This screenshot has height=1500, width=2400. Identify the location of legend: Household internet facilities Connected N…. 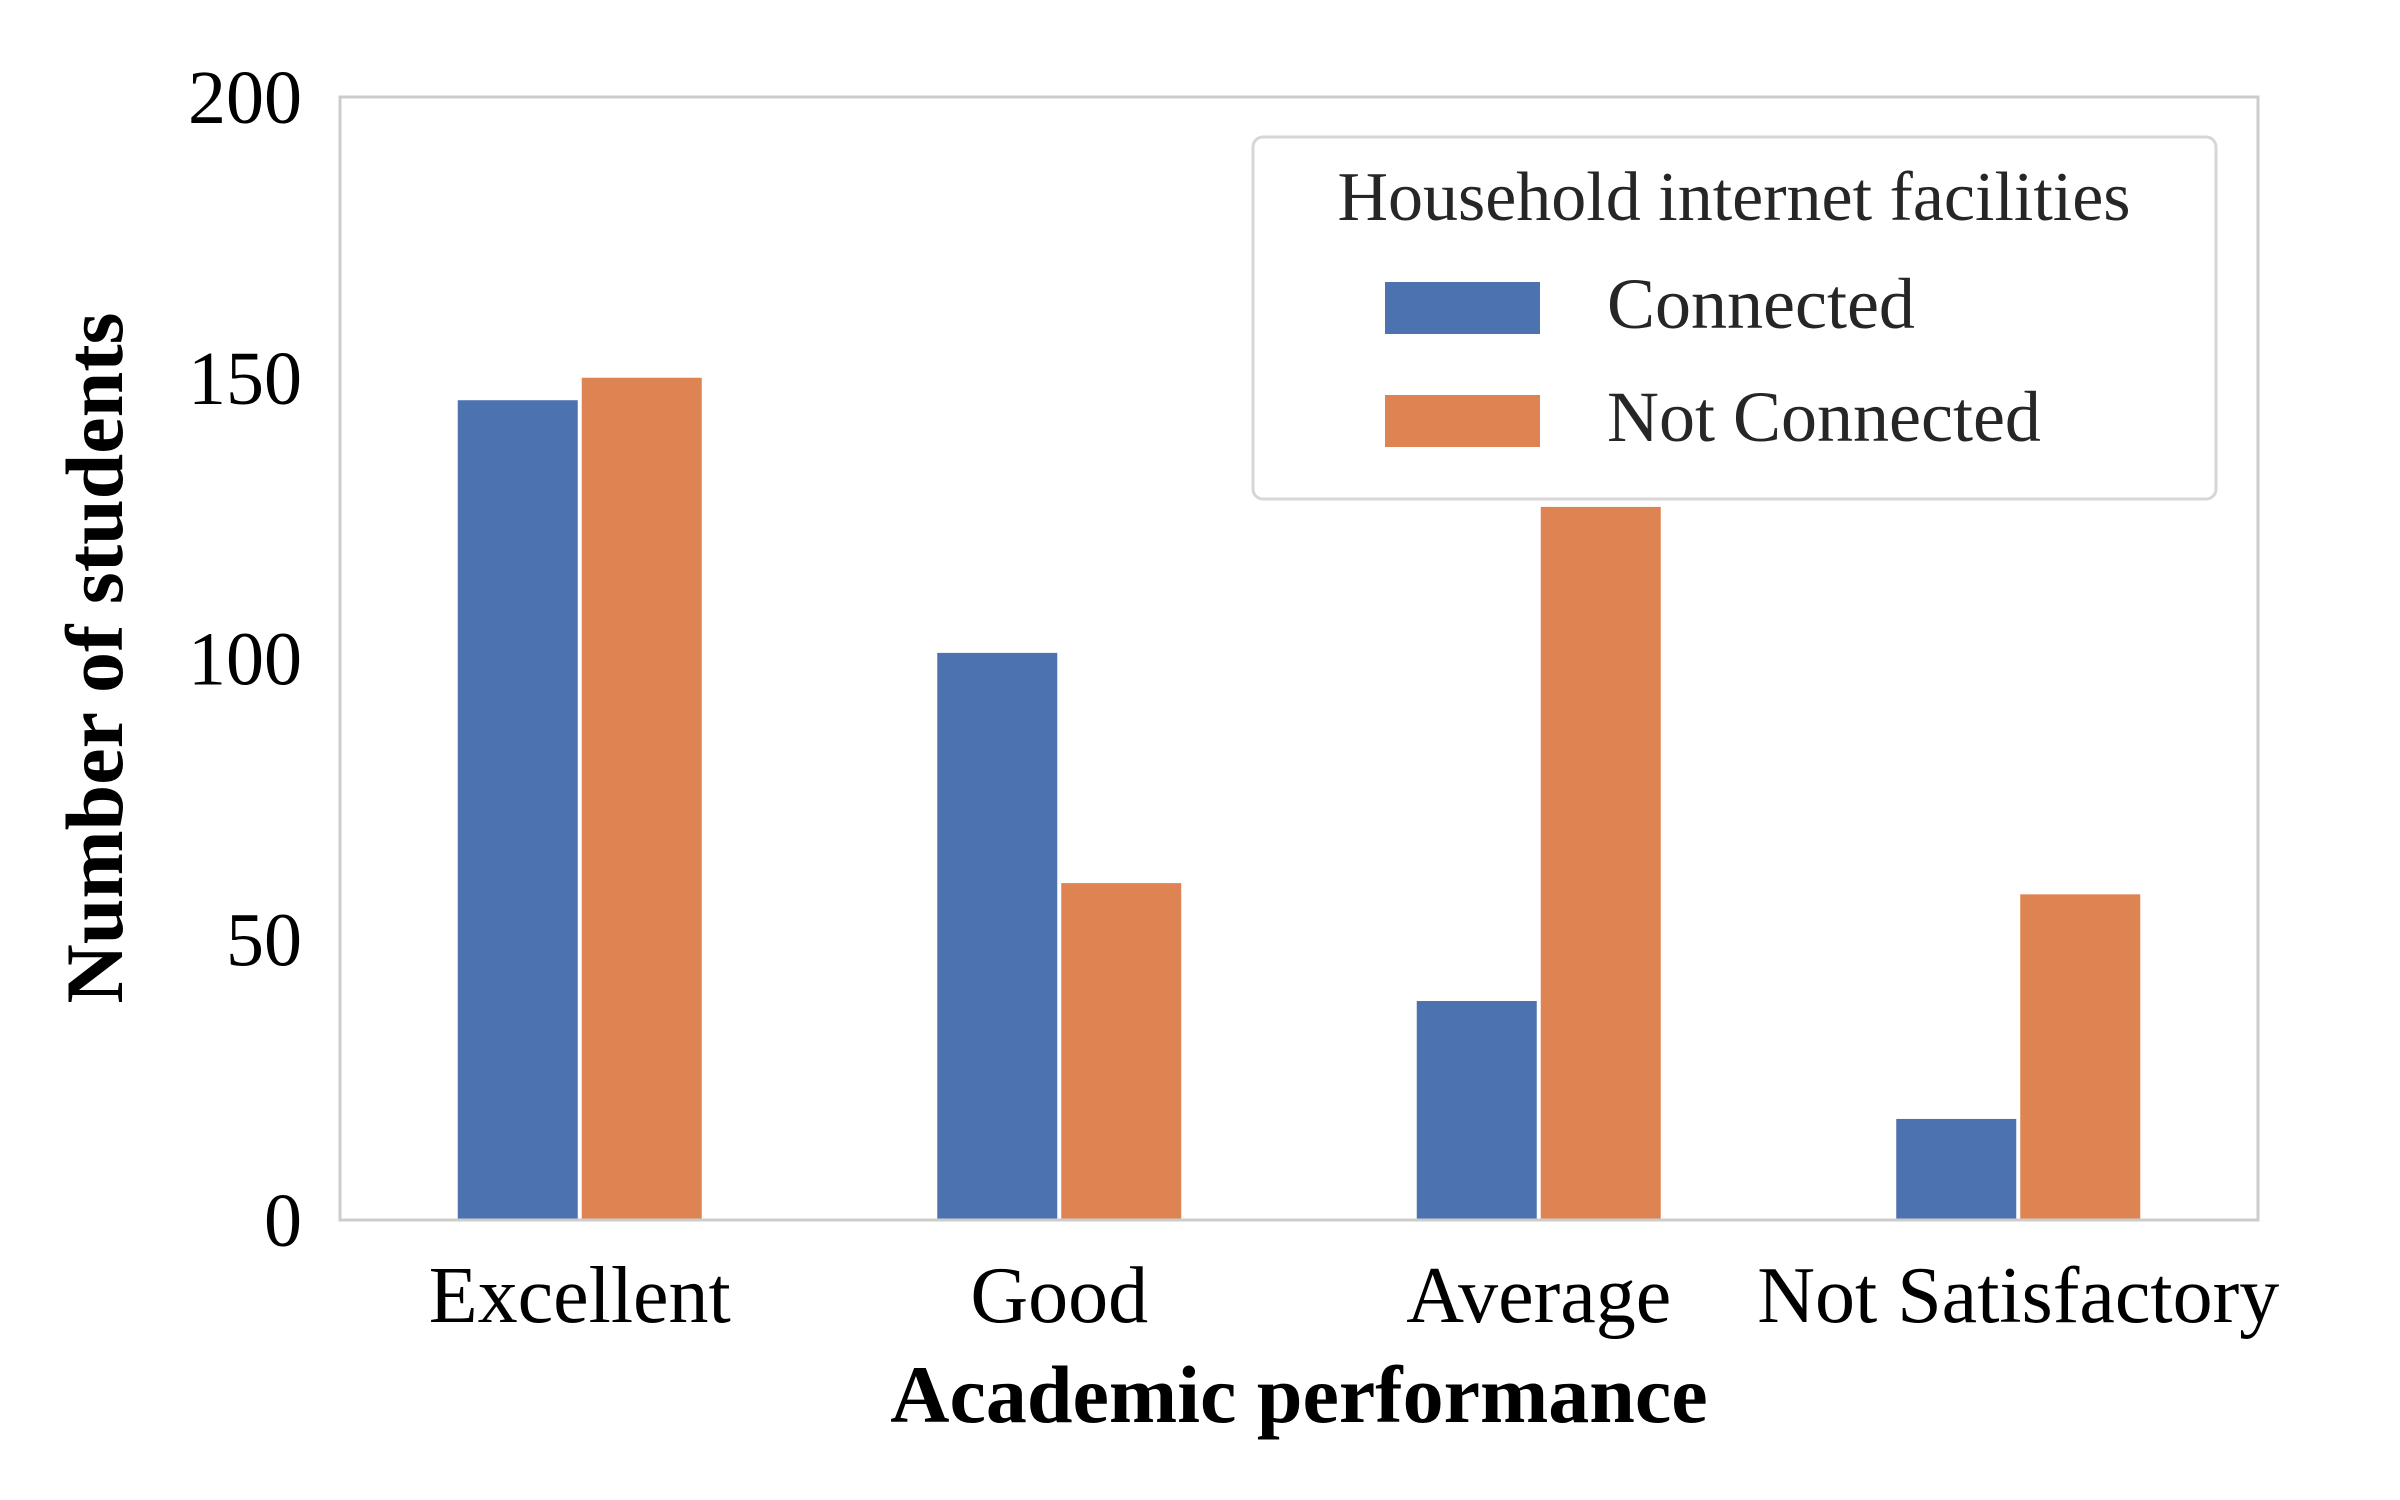
(1734, 318).